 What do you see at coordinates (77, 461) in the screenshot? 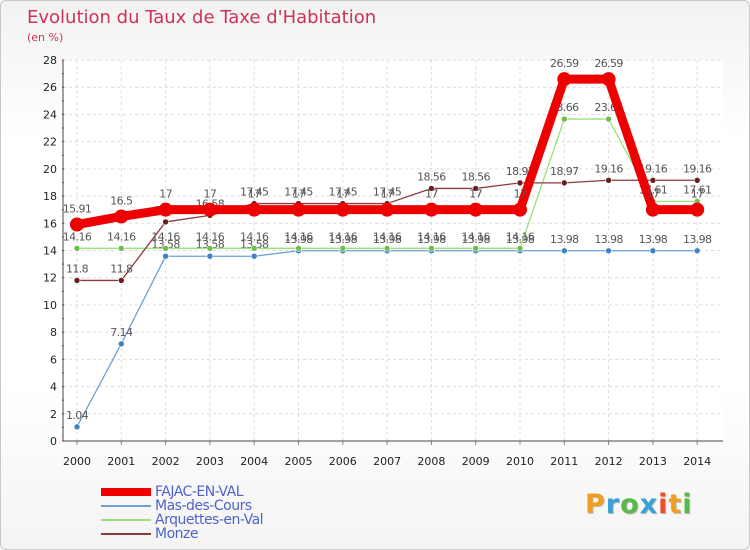
I see `x-tick-label: 2000` at bounding box center [77, 461].